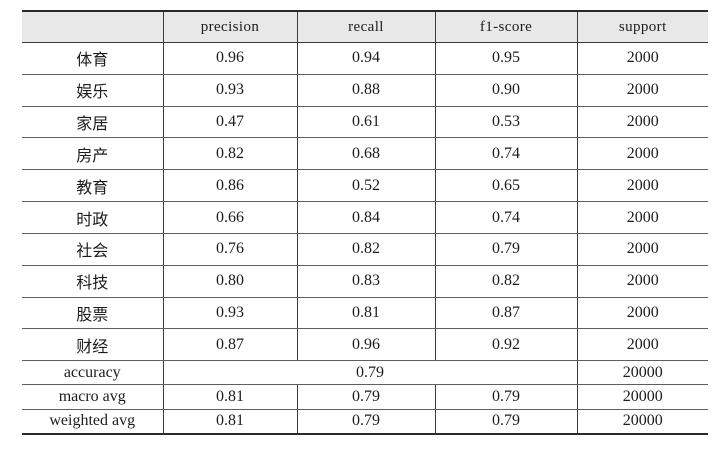 The image size is (722, 449). I want to click on table-row: 娱乐 0.93 0.88 0.90 2000, so click(365, 90).